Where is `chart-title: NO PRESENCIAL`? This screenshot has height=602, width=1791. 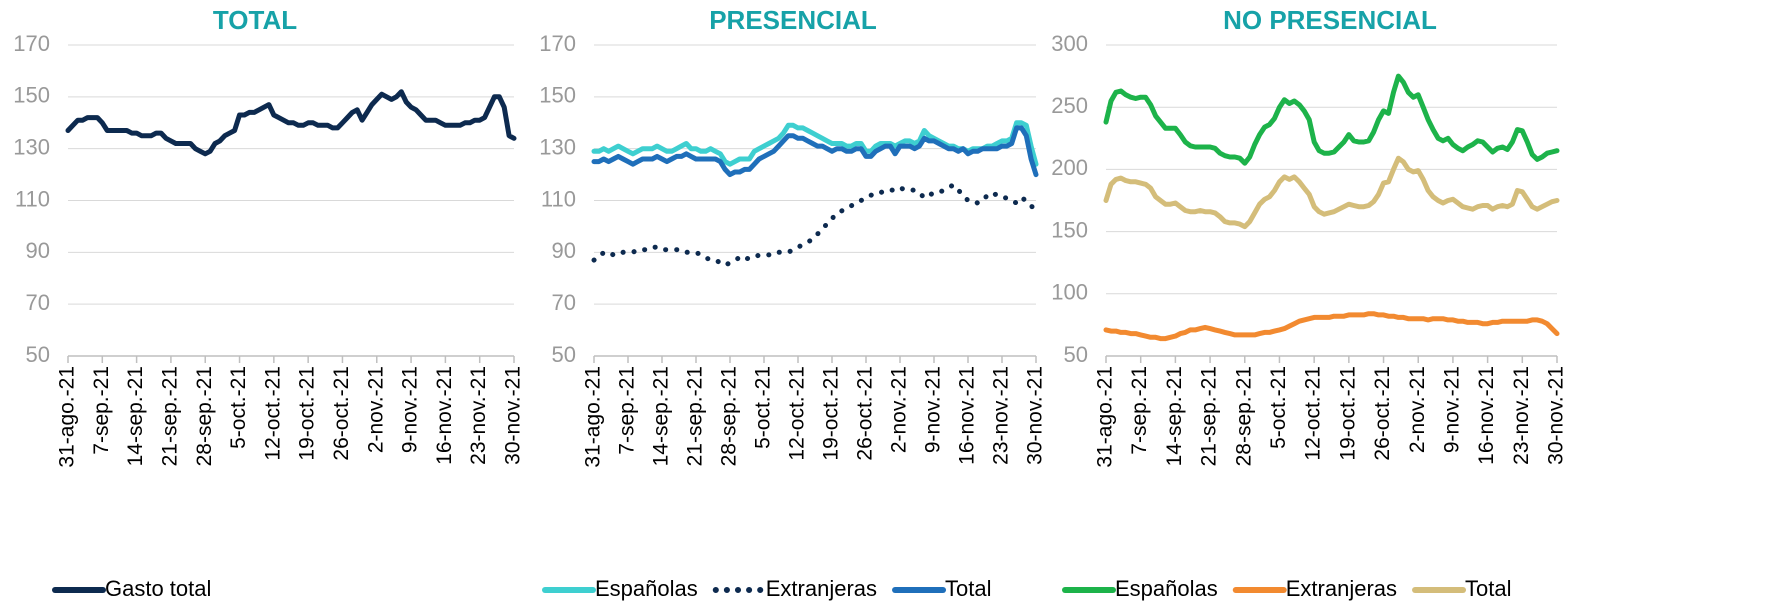 chart-title: NO PRESENCIAL is located at coordinates (1330, 20).